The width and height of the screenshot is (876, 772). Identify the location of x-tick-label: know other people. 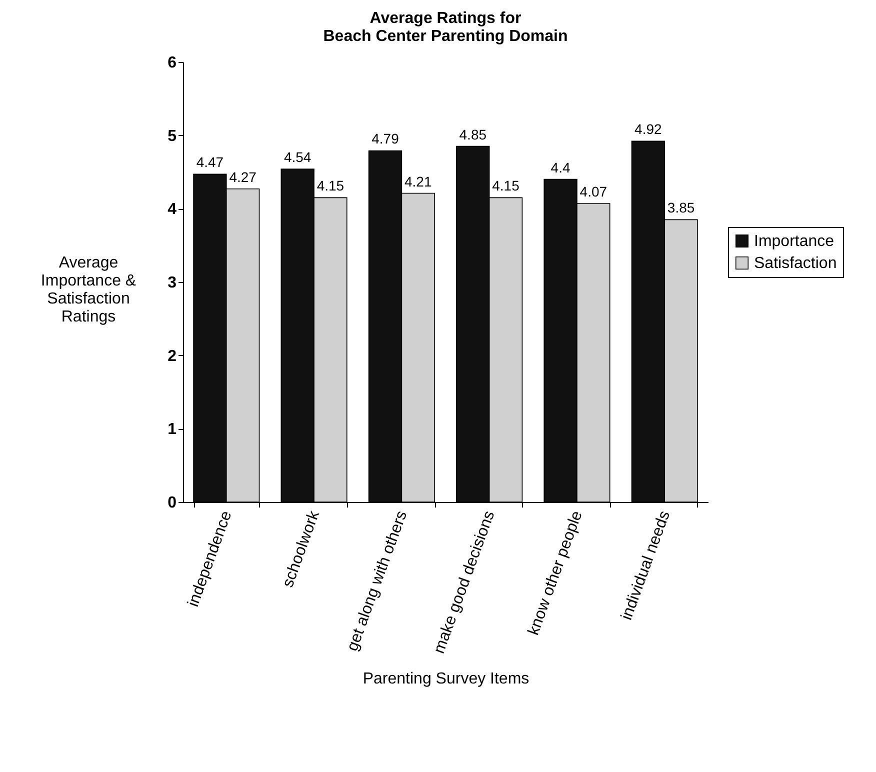
(555, 573).